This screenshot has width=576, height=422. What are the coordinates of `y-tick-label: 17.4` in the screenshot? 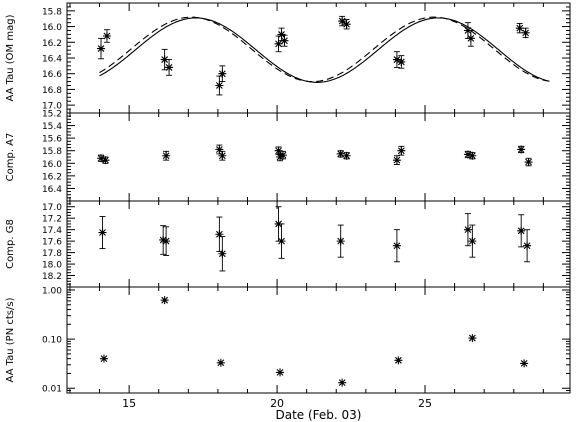 It's located at (52, 231).